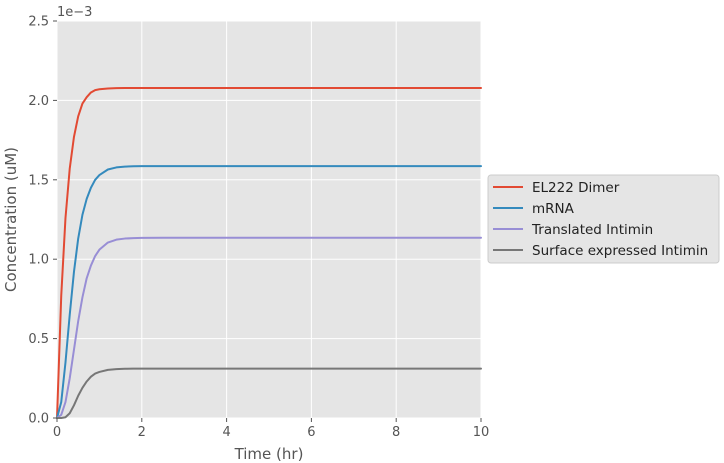 The height and width of the screenshot is (463, 724). Describe the element at coordinates (592, 230) in the screenshot. I see `legend-label: Translated Intimin` at that location.